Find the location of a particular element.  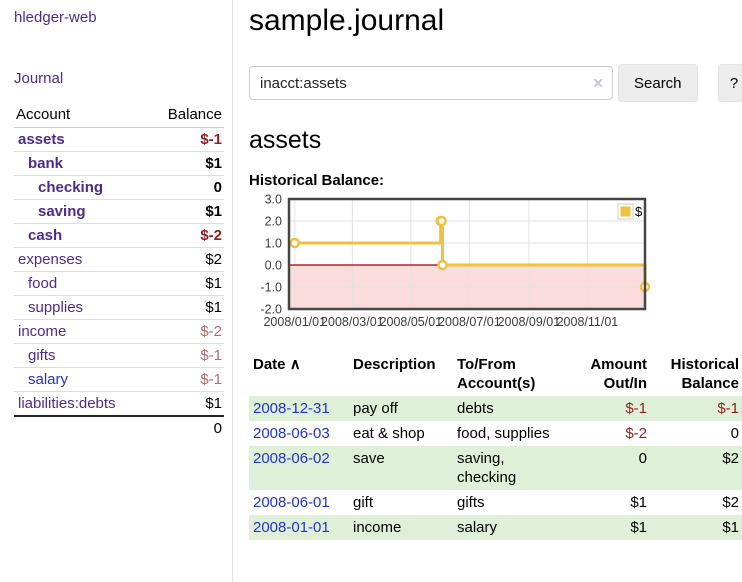

transaction-description: save is located at coordinates (401, 468).